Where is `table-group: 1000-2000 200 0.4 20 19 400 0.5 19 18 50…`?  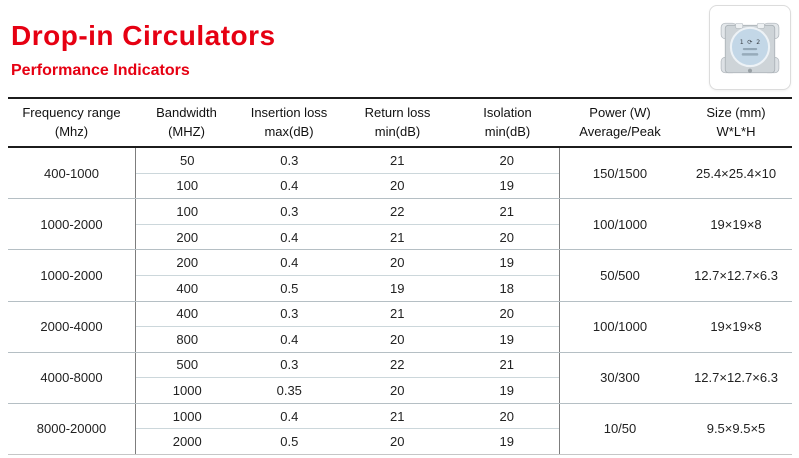
table-group: 1000-2000 200 0.4 20 19 400 0.5 19 18 50… is located at coordinates (400, 276).